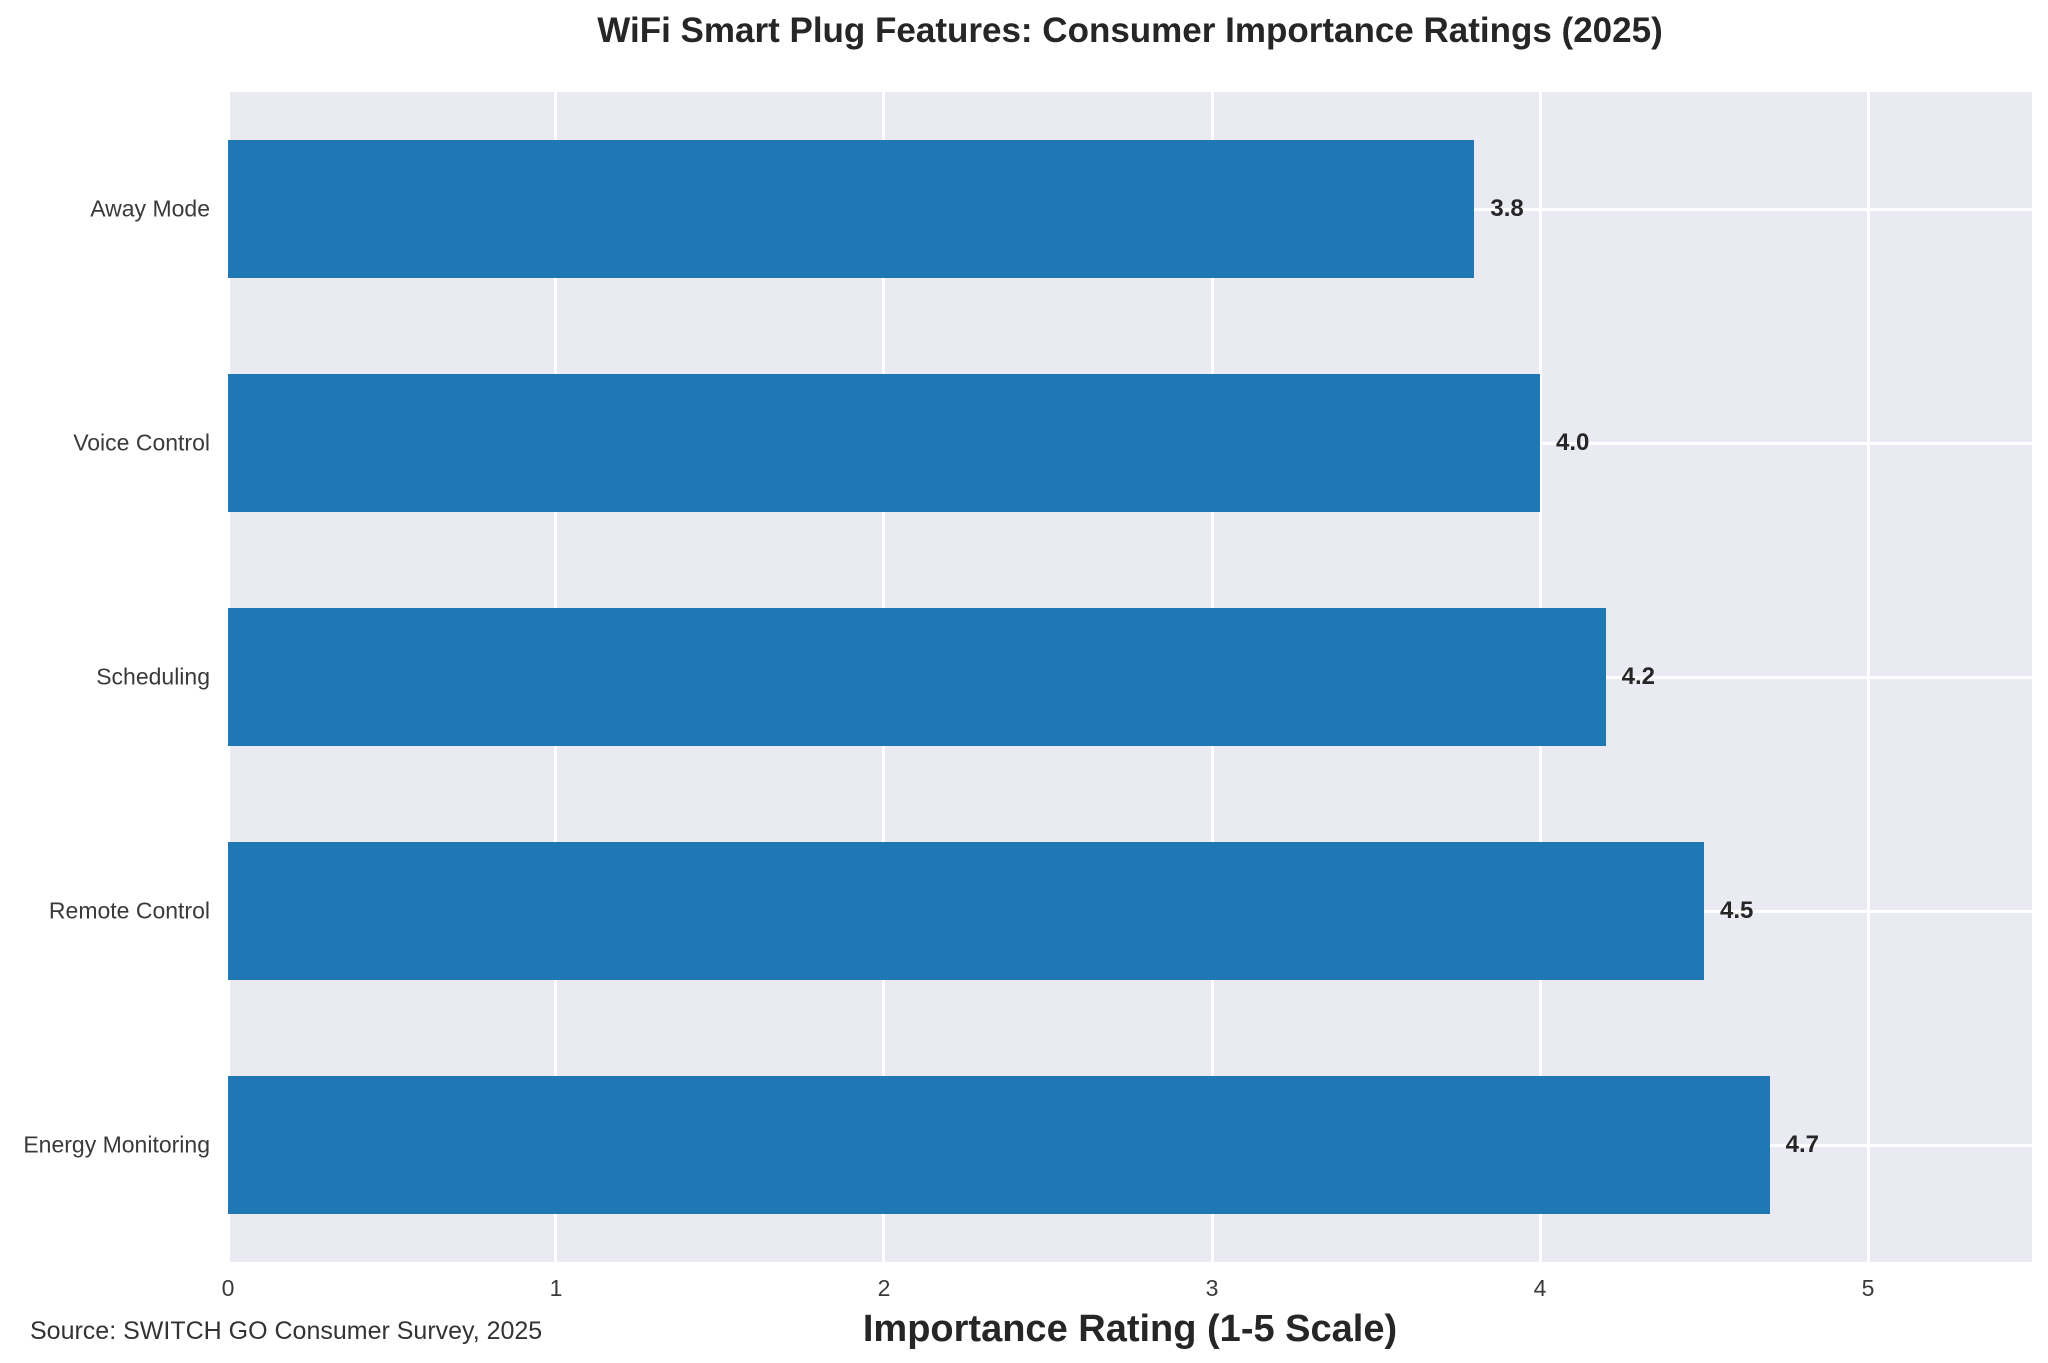 This screenshot has height=1363, width=2048. I want to click on bar-voice-control, so click(884, 443).